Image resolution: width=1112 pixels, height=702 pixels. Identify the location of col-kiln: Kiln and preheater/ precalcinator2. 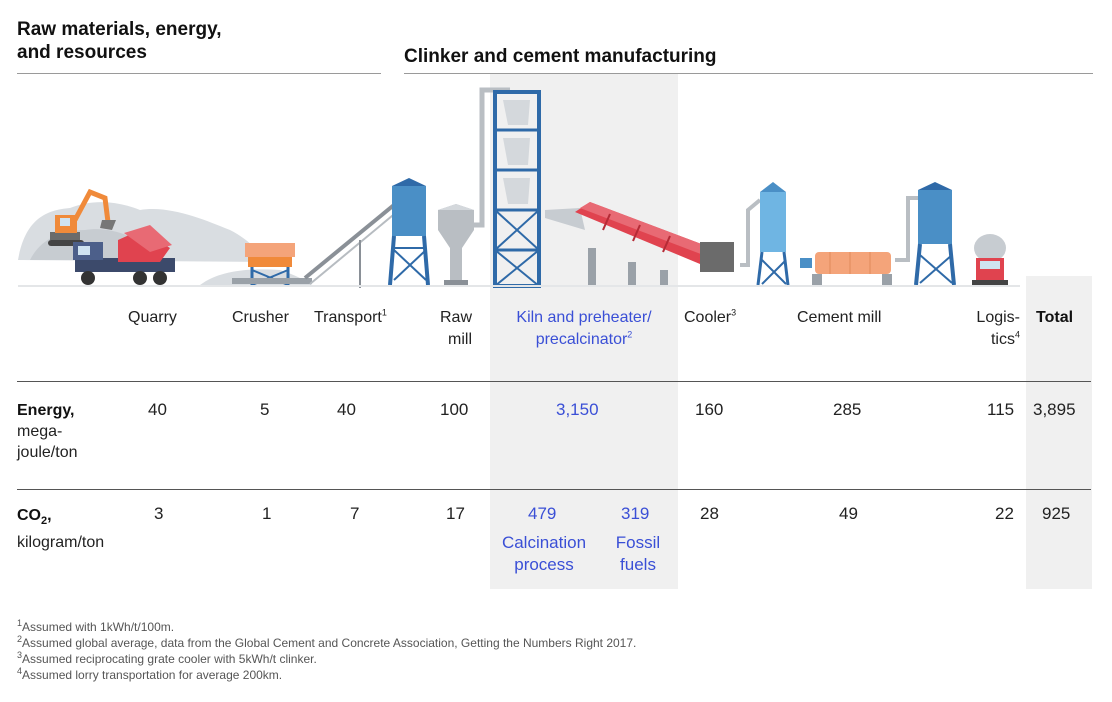
(584, 329).